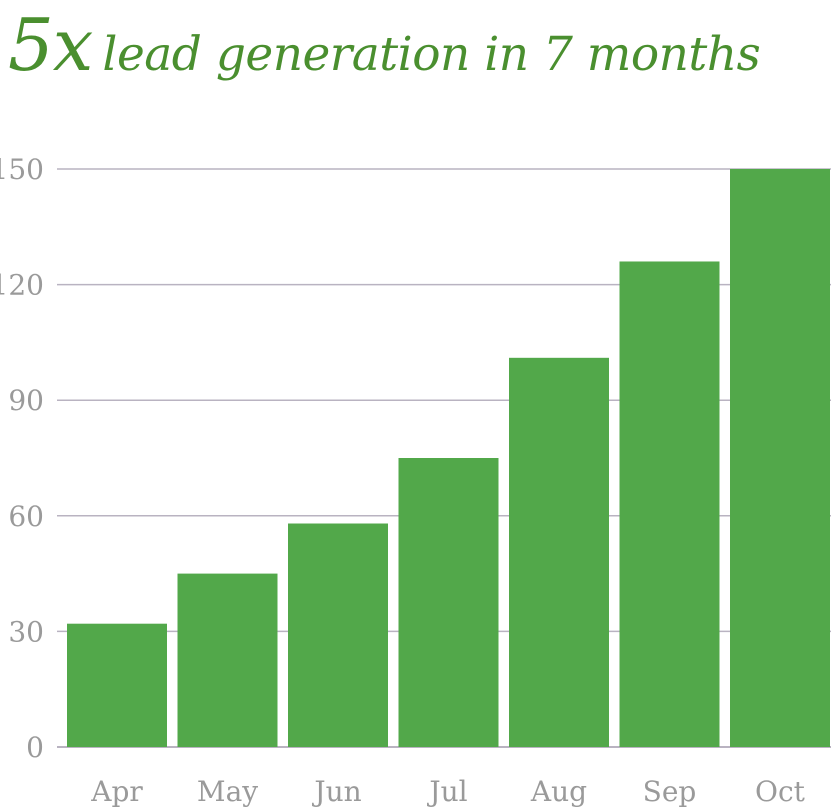 The width and height of the screenshot is (831, 810). I want to click on y-tick-label: 150, so click(22, 169).